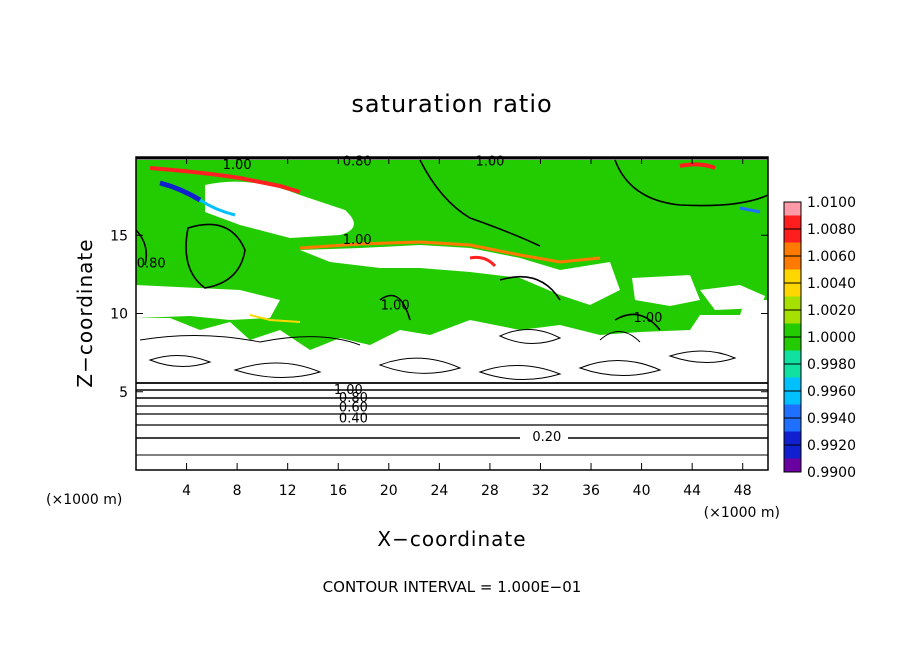  I want to click on y-tick-label: 15, so click(119, 236).